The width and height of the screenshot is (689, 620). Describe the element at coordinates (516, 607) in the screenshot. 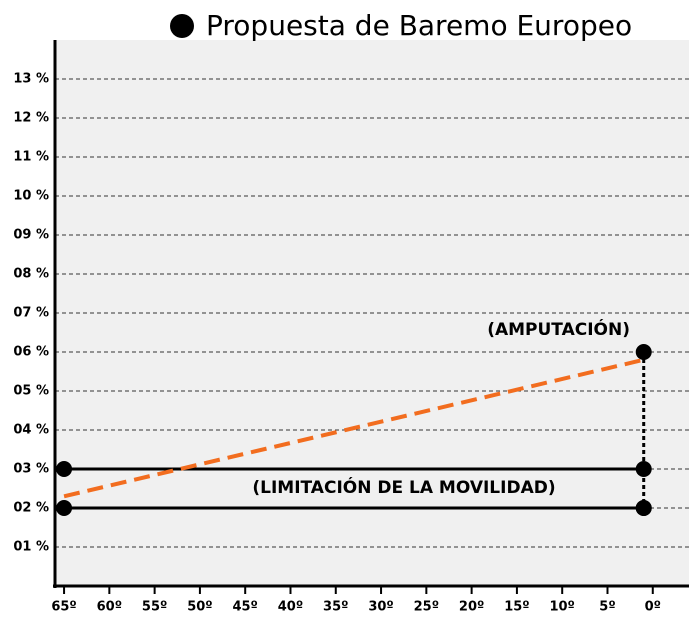

I see `x-tick-label: 15º` at that location.